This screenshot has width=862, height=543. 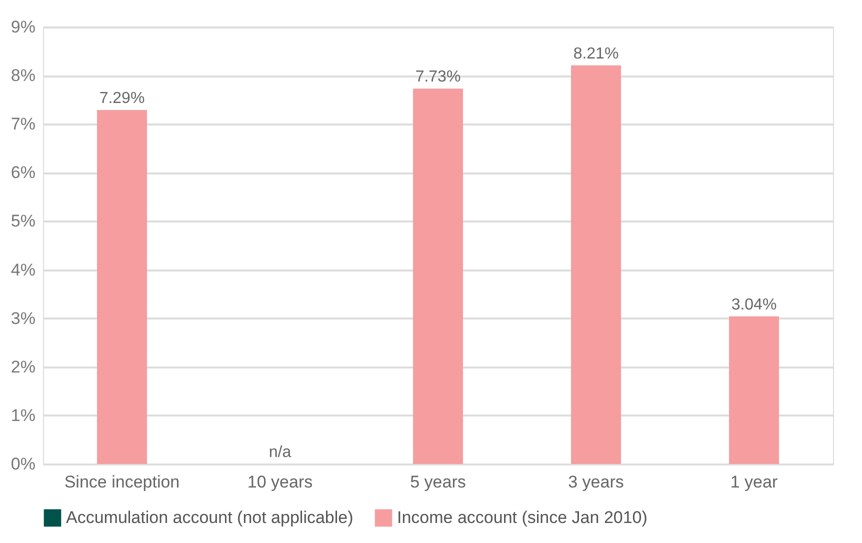 I want to click on y-tick-label: 6%, so click(x=23, y=172).